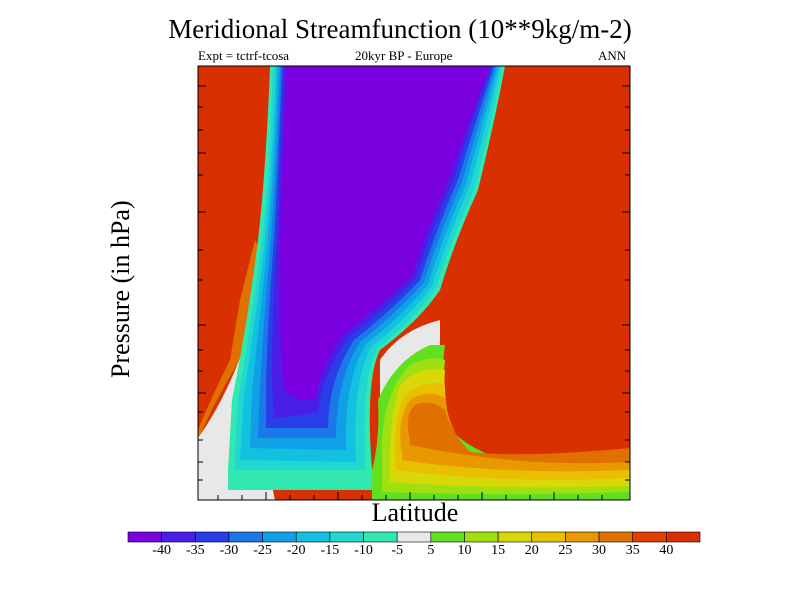 The width and height of the screenshot is (800, 600). What do you see at coordinates (464, 550) in the screenshot?
I see `colorbar-tick-label: 10` at bounding box center [464, 550].